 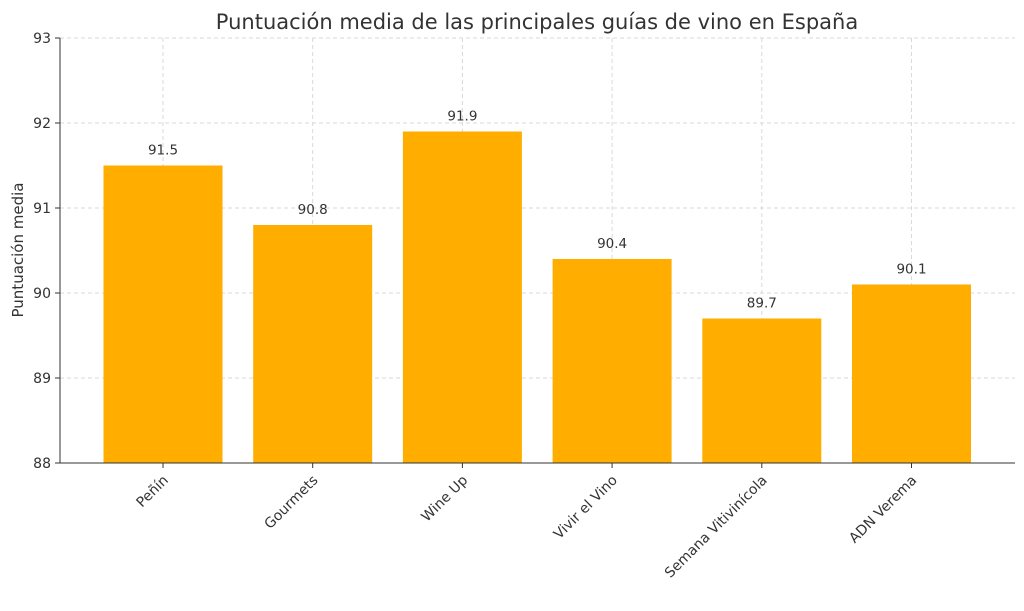 What do you see at coordinates (313, 210) in the screenshot?
I see `data-label: 90.8` at bounding box center [313, 210].